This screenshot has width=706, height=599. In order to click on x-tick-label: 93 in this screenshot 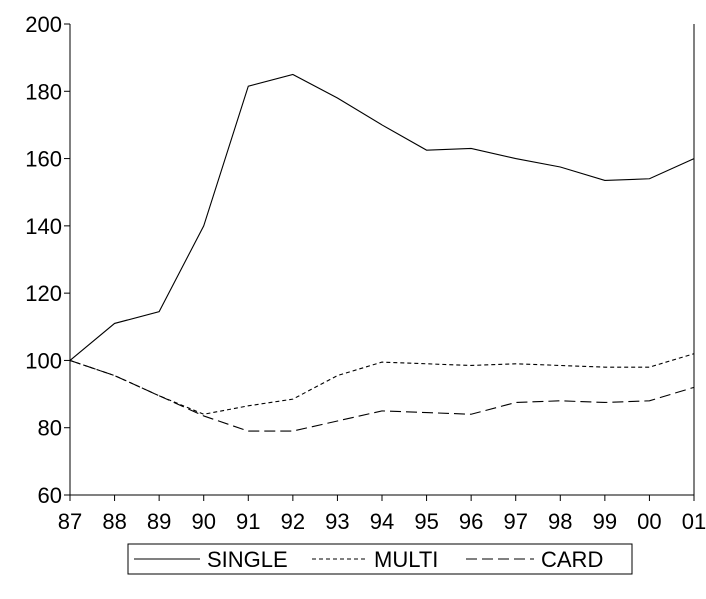, I will do `click(337, 521)`.